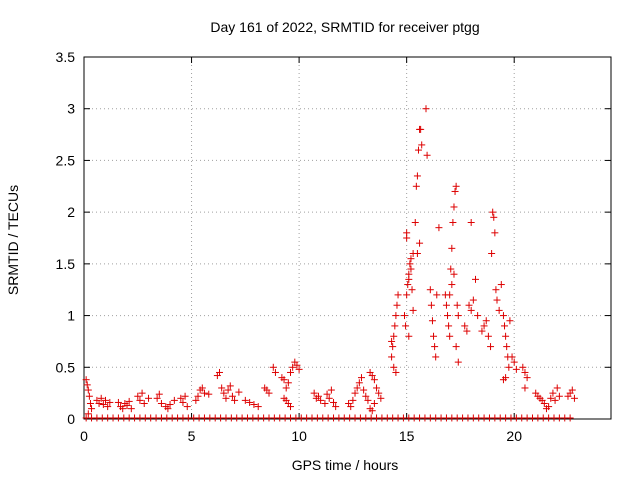 The image size is (640, 485). What do you see at coordinates (66, 264) in the screenshot?
I see `y-tick-label: 1.5` at bounding box center [66, 264].